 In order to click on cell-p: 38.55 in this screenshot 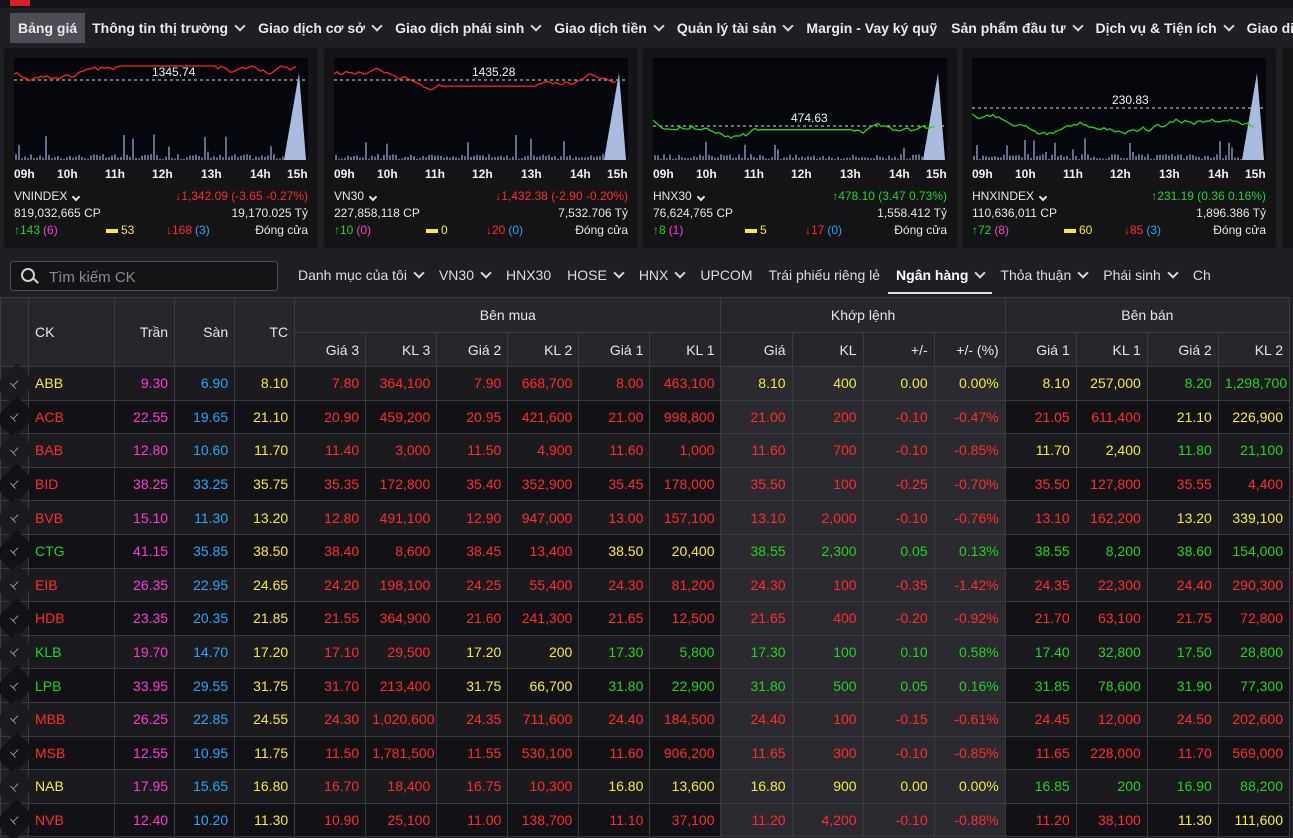, I will do `click(756, 551)`.